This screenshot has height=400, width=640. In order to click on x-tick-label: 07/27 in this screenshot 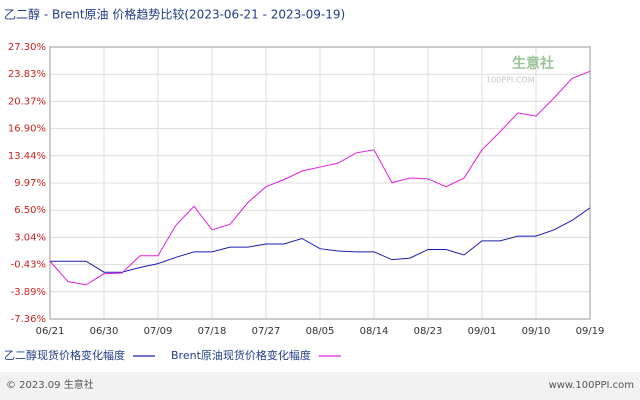, I will do `click(266, 331)`.